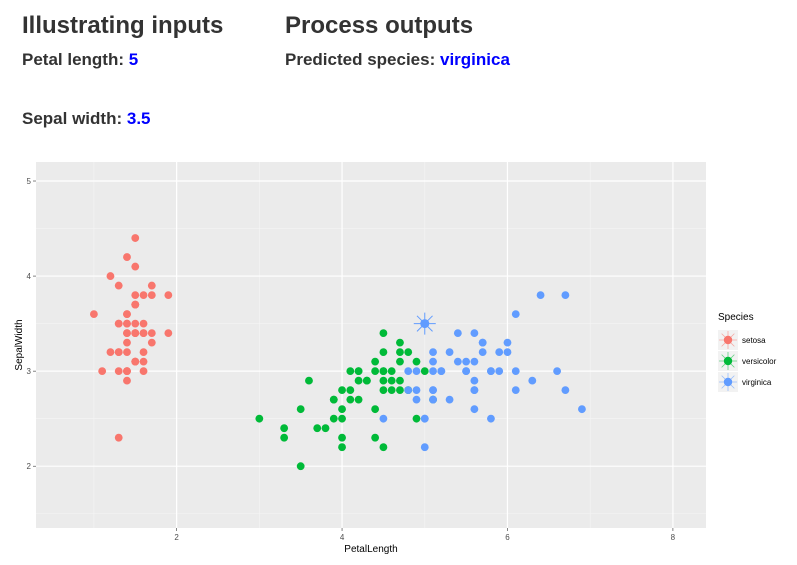  What do you see at coordinates (474, 59) in the screenshot?
I see `predicted-species-value: virginica` at bounding box center [474, 59].